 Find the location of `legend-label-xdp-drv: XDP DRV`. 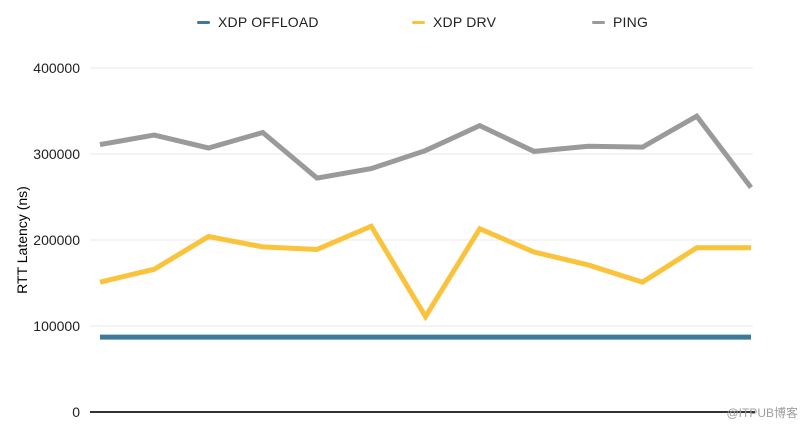

legend-label-xdp-drv: XDP DRV is located at coordinates (465, 22).